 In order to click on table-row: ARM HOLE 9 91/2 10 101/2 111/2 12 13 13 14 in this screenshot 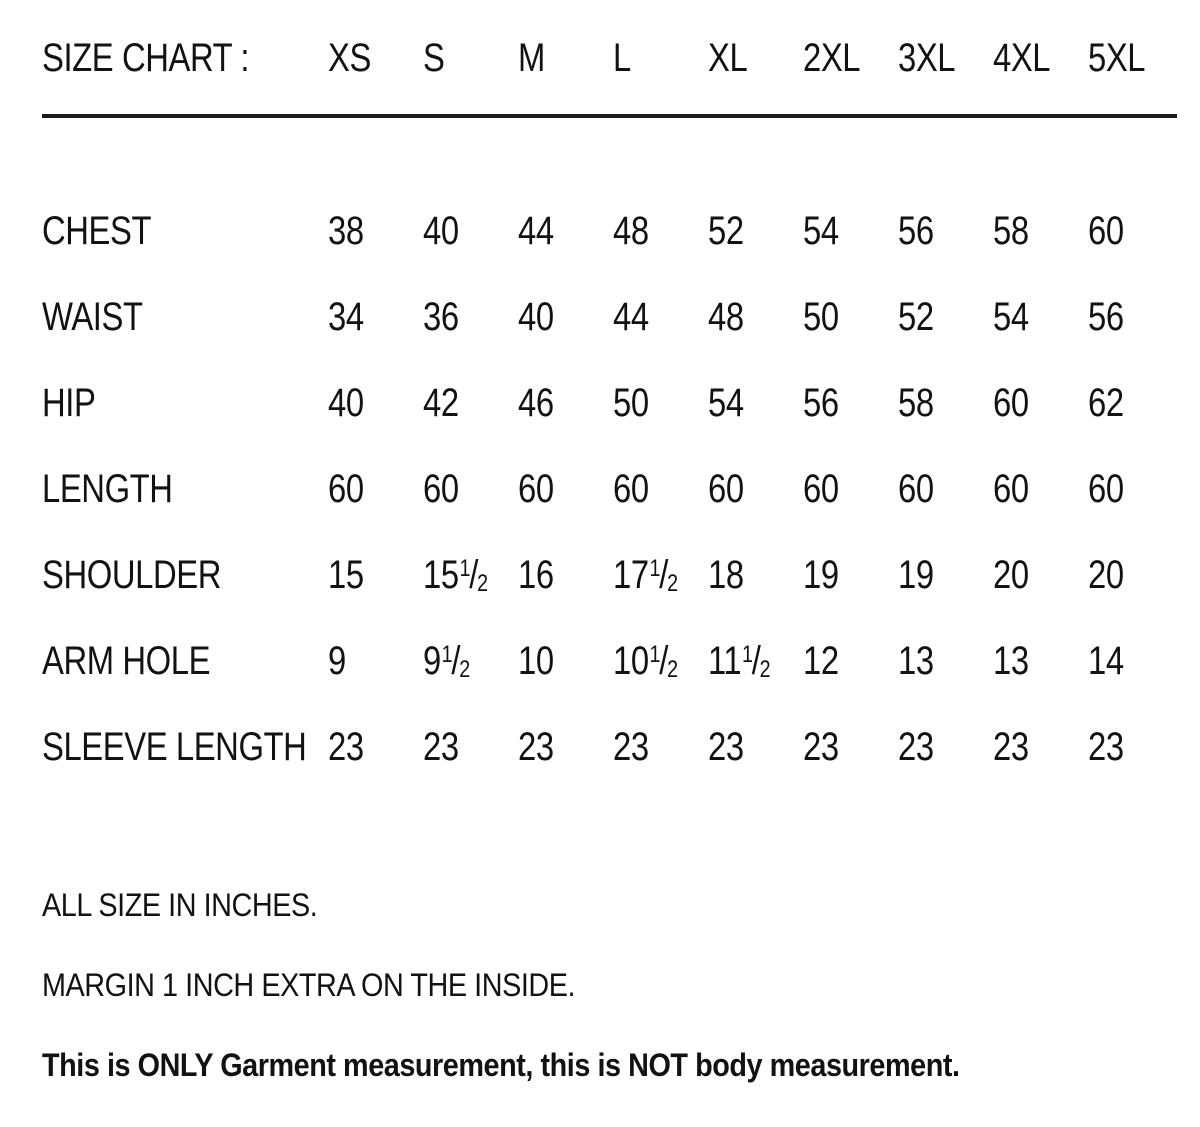, I will do `click(621, 661)`.